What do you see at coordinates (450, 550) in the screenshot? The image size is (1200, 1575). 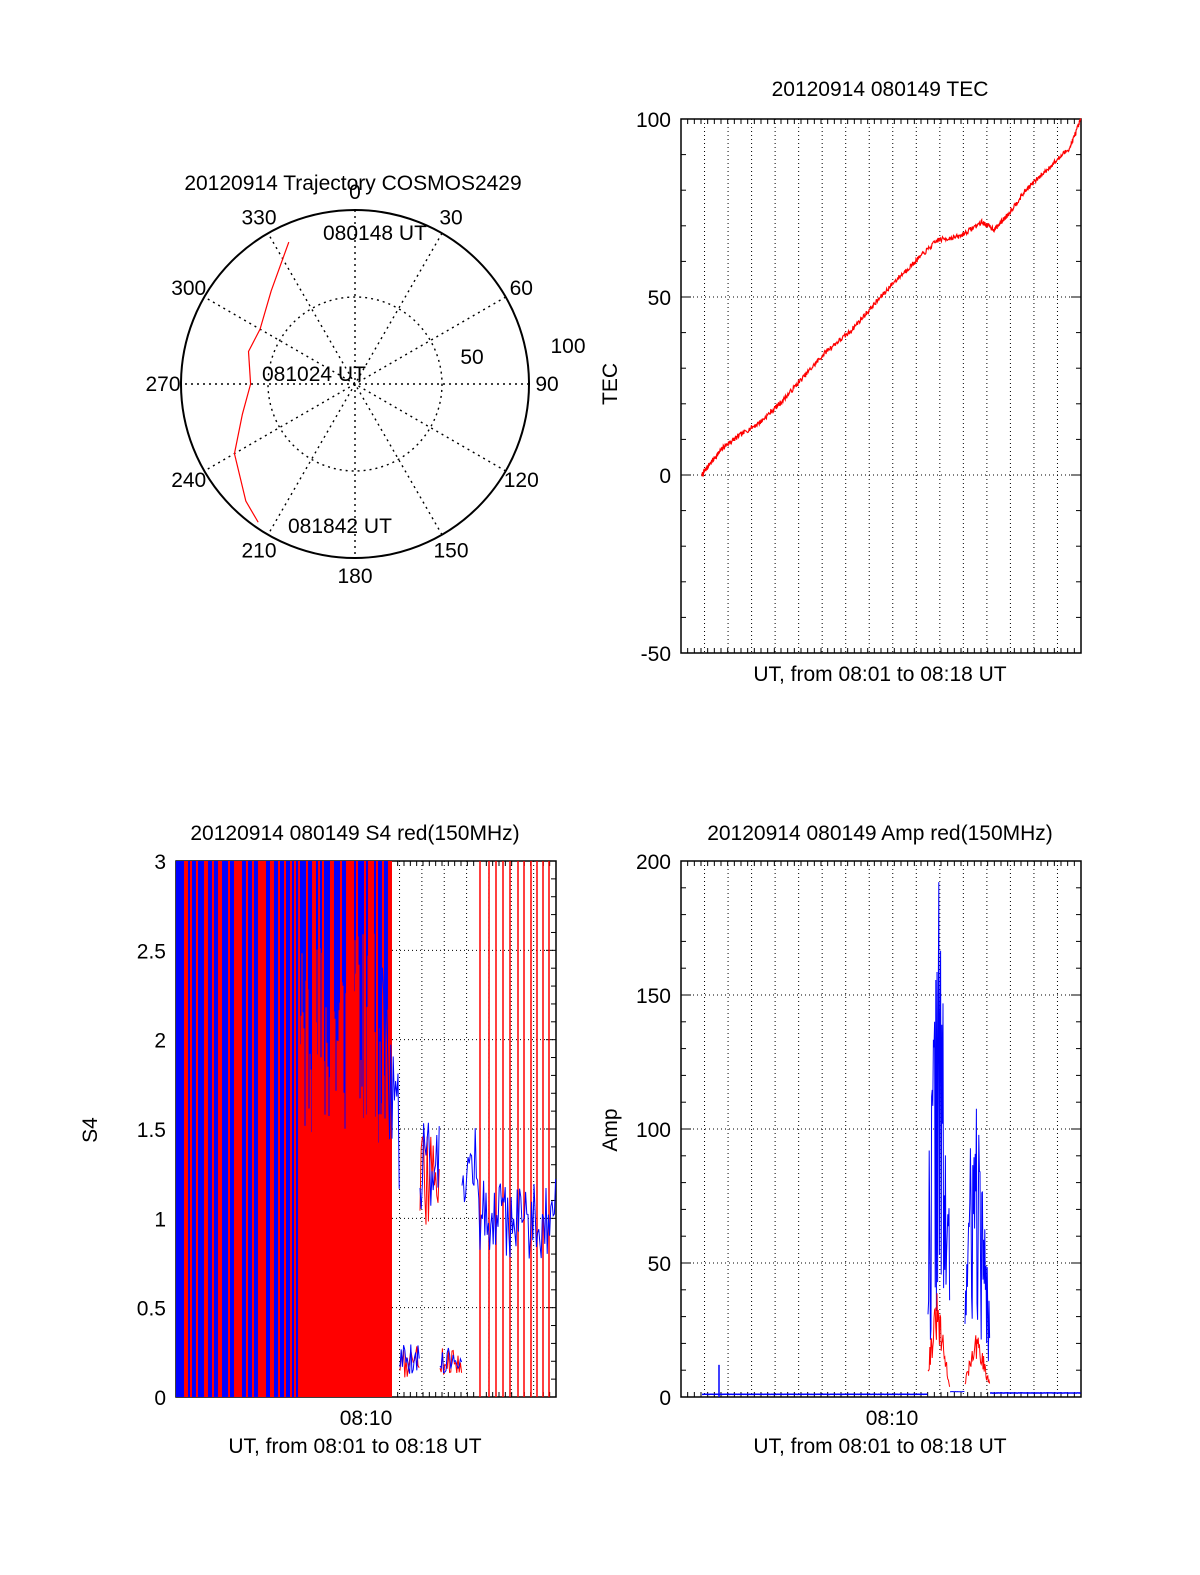 I see `polar-azimuth-label: 150` at bounding box center [450, 550].